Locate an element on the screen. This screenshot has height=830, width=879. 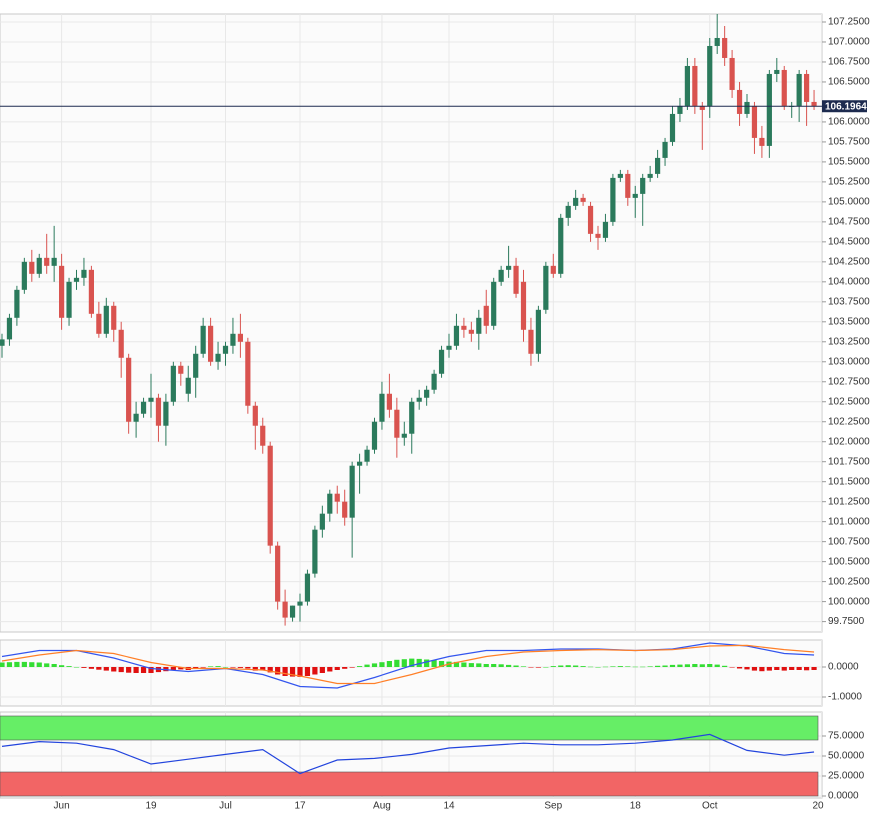
rsi-line is located at coordinates (408, 754).